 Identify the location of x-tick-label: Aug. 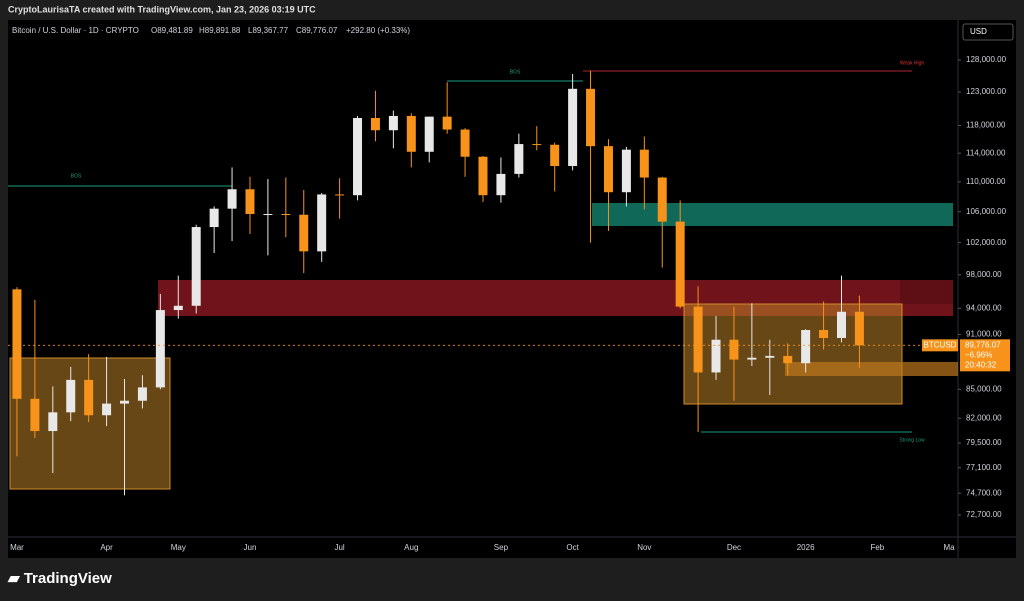
(411, 547).